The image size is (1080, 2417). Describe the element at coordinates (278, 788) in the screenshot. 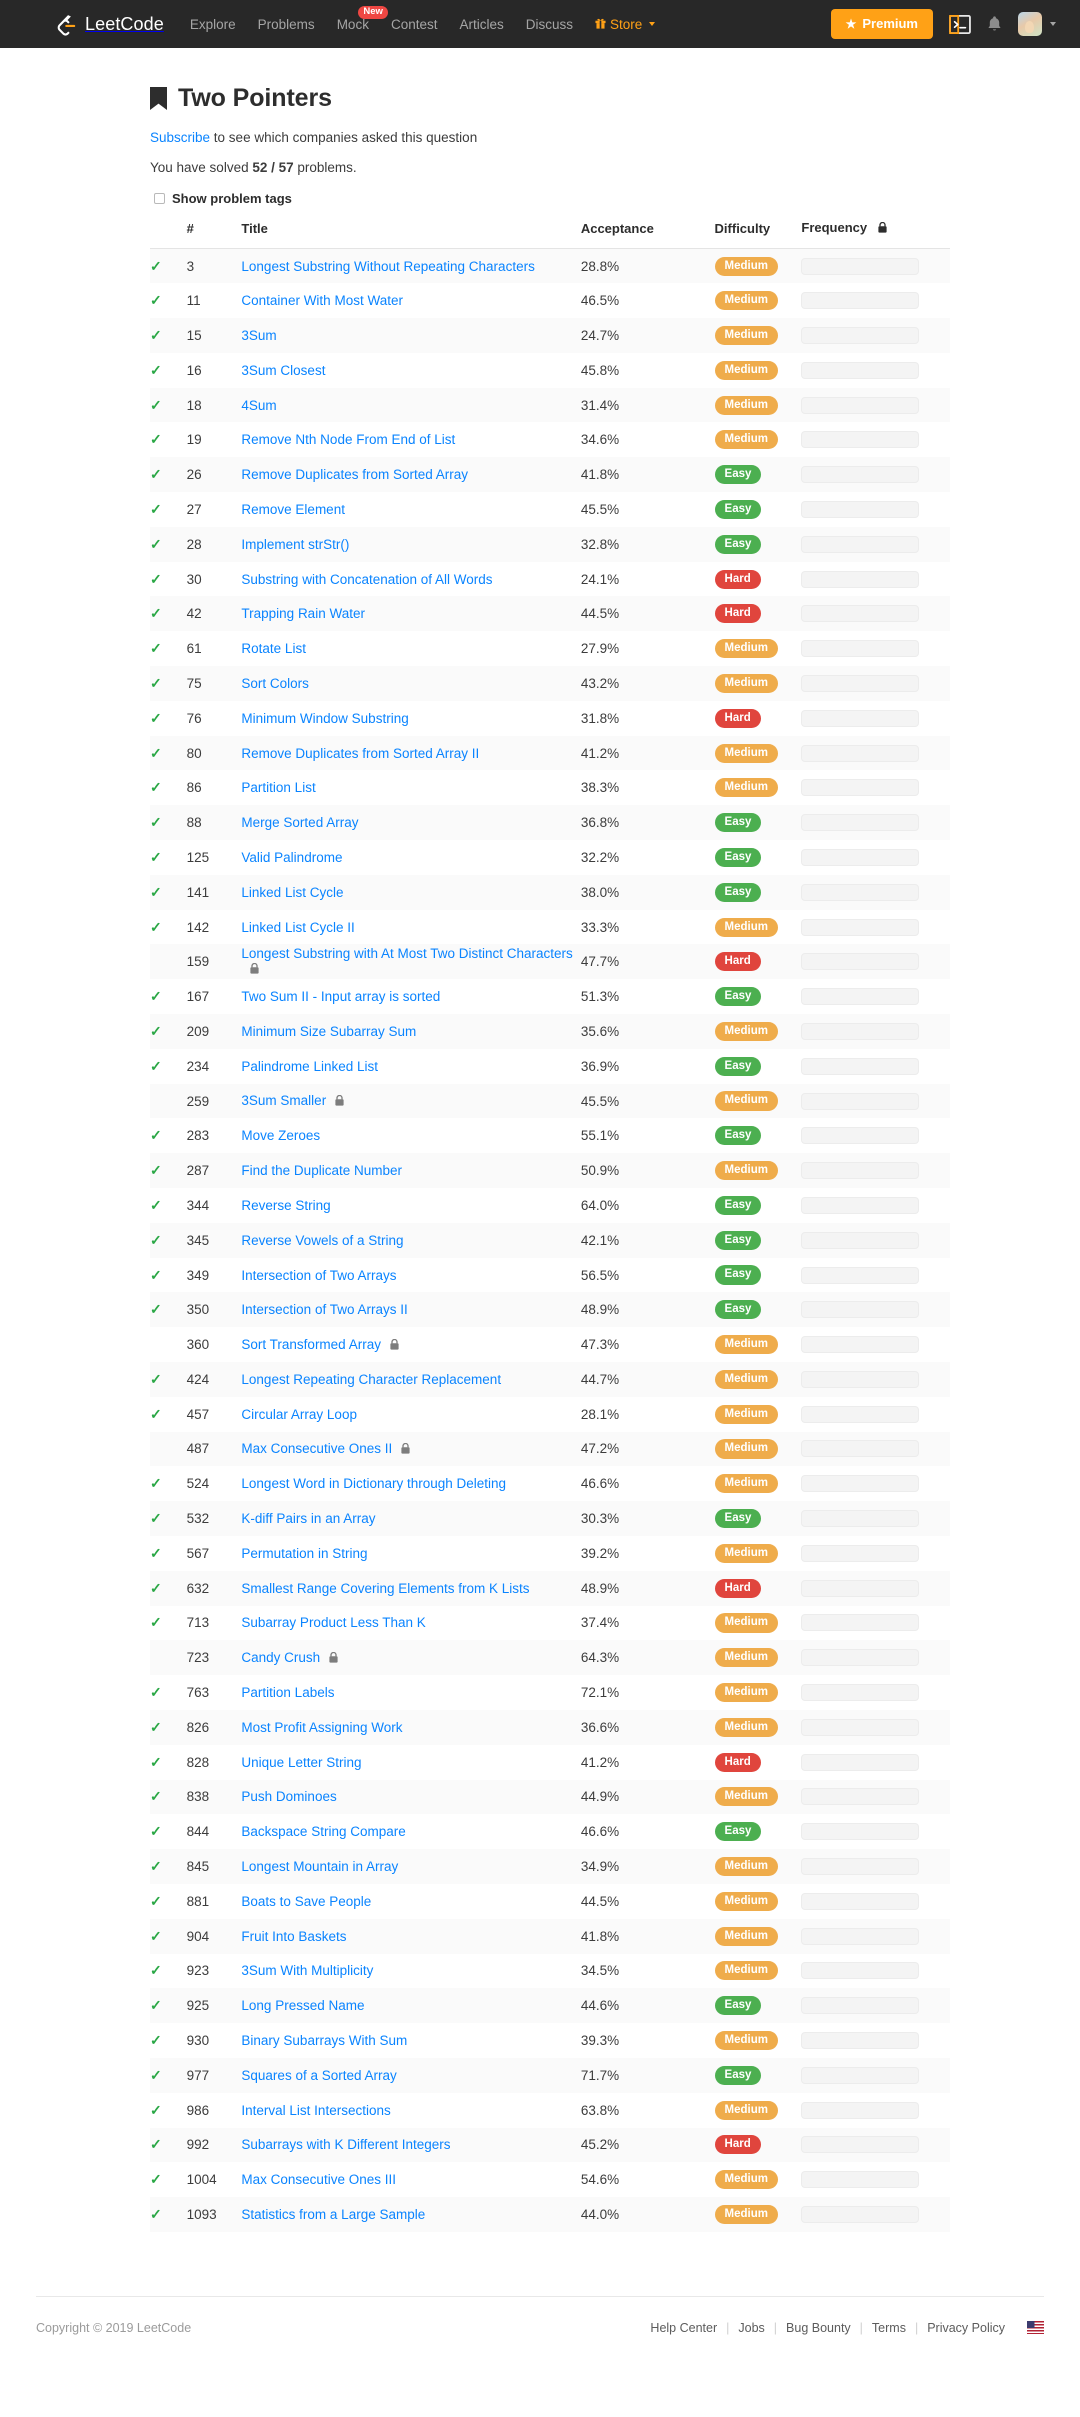

I see `problem-title-link: Partition List` at that location.